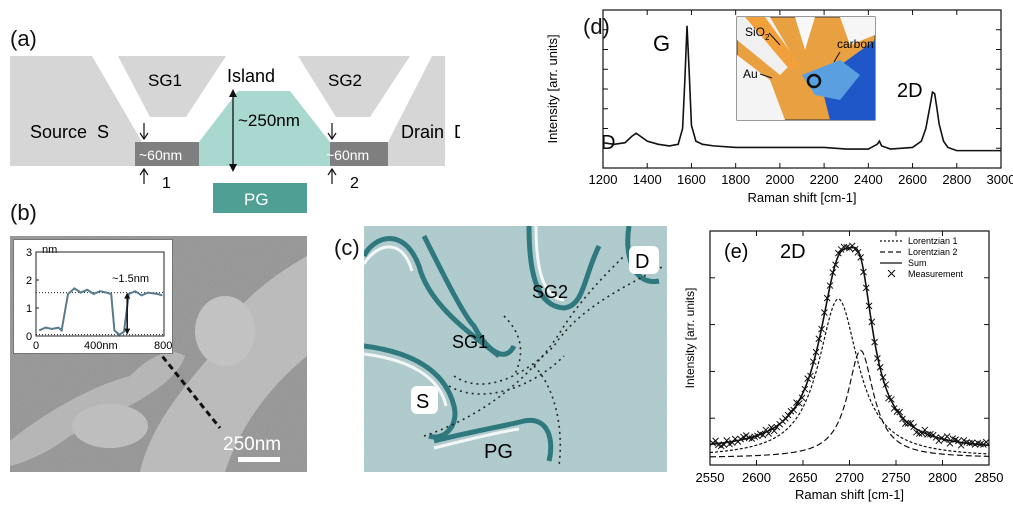 This screenshot has height=506, width=1013. I want to click on legend-swatch, so click(891, 273).